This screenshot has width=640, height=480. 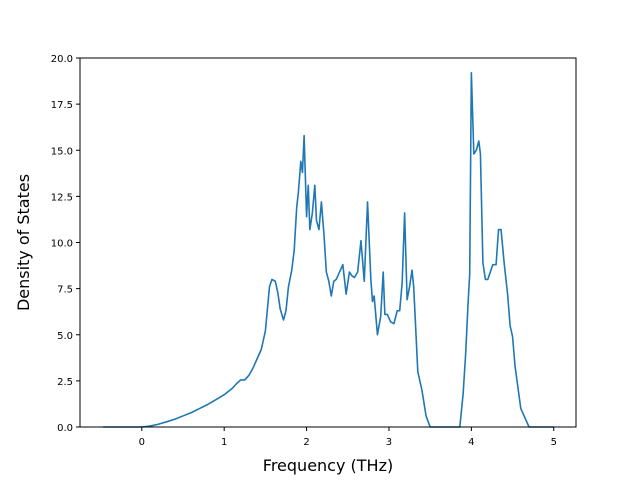 I want to click on x-tick-label: 1, so click(x=224, y=442).